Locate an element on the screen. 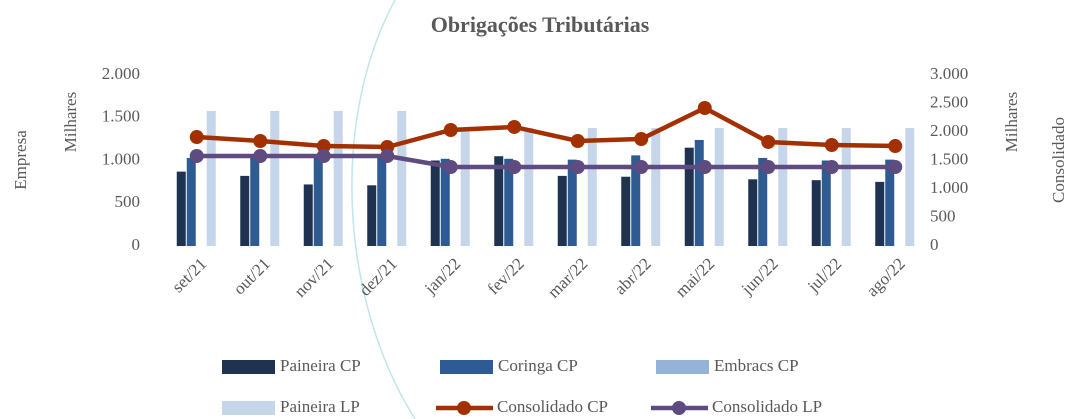 The height and width of the screenshot is (419, 1070). x-tick-label: set/21 is located at coordinates (189, 275).